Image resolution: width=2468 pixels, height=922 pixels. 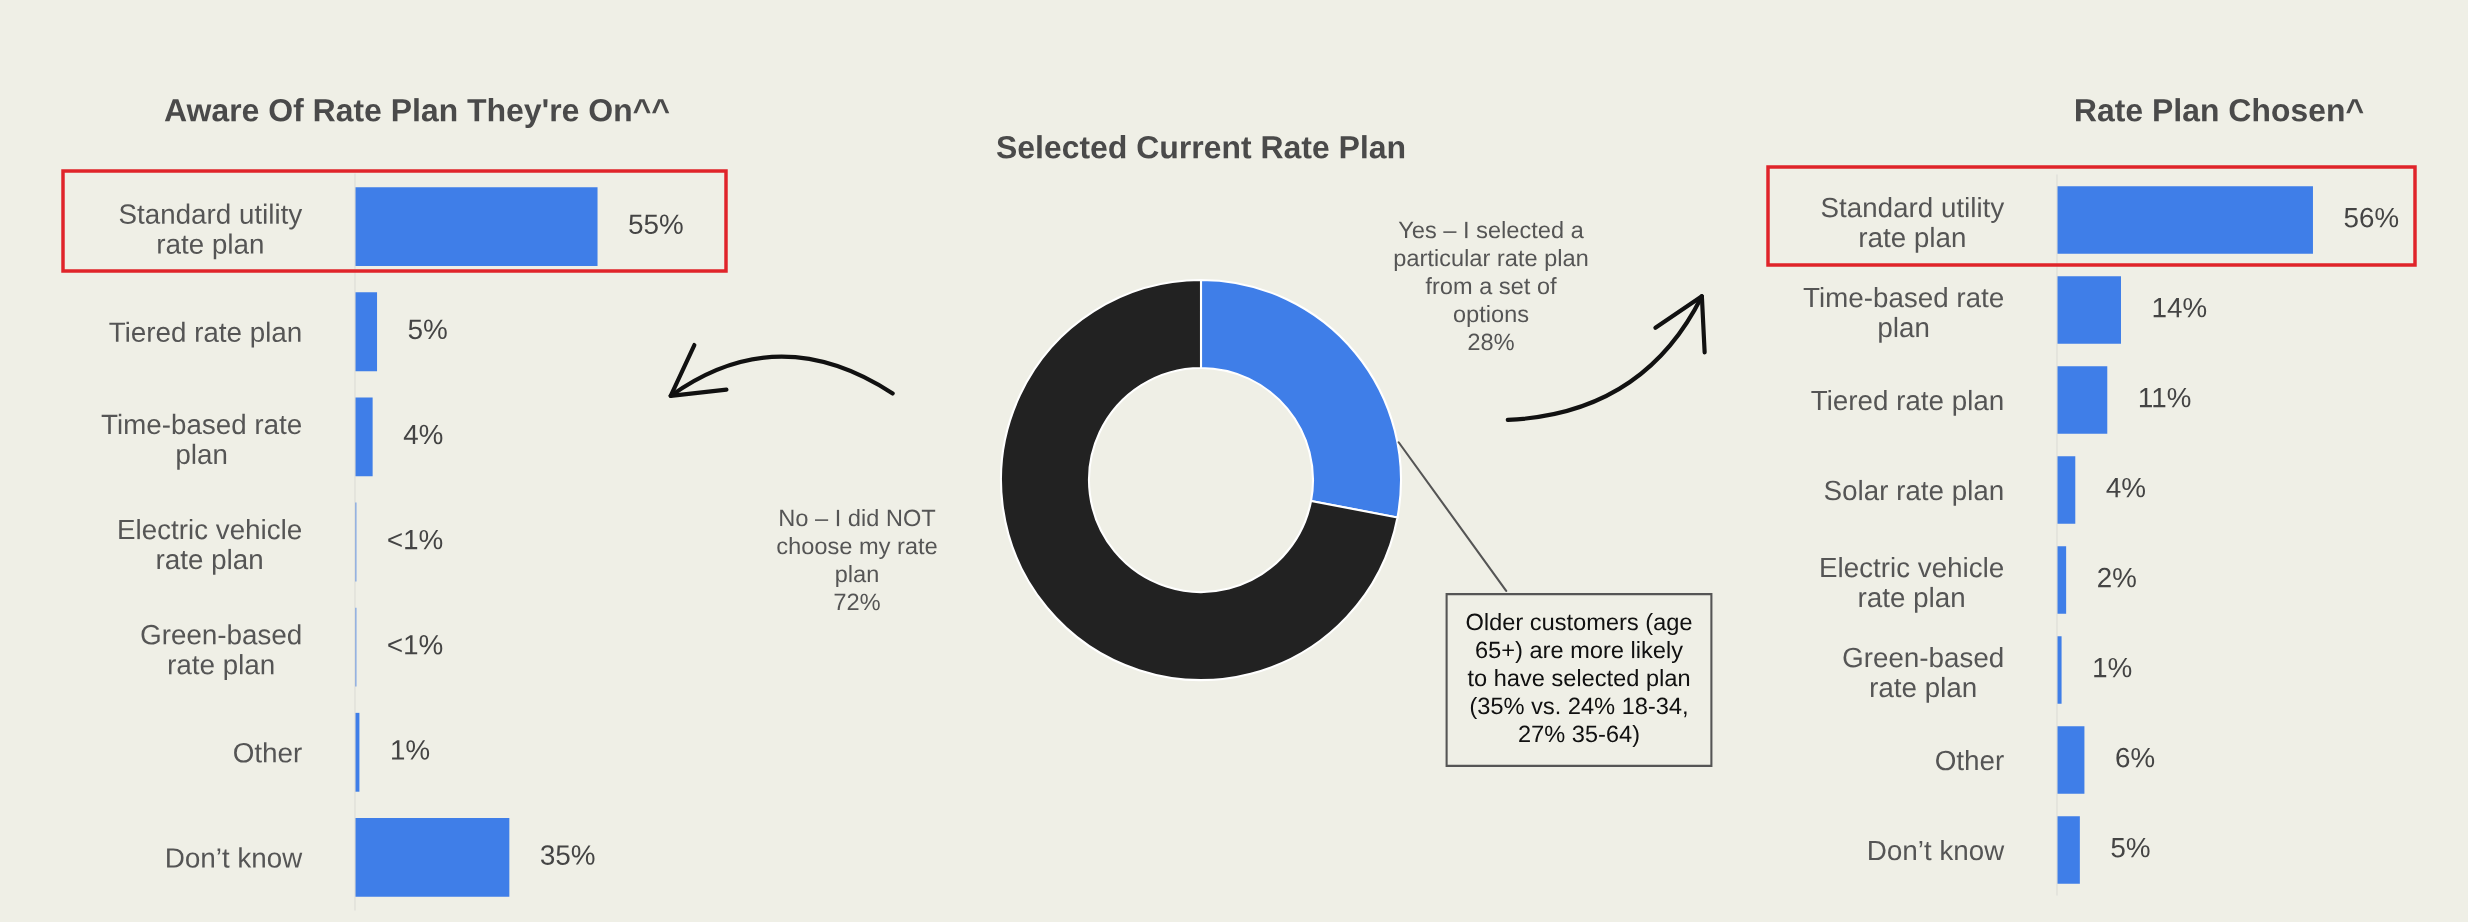 I want to click on data-label: 72%, so click(x=857, y=602).